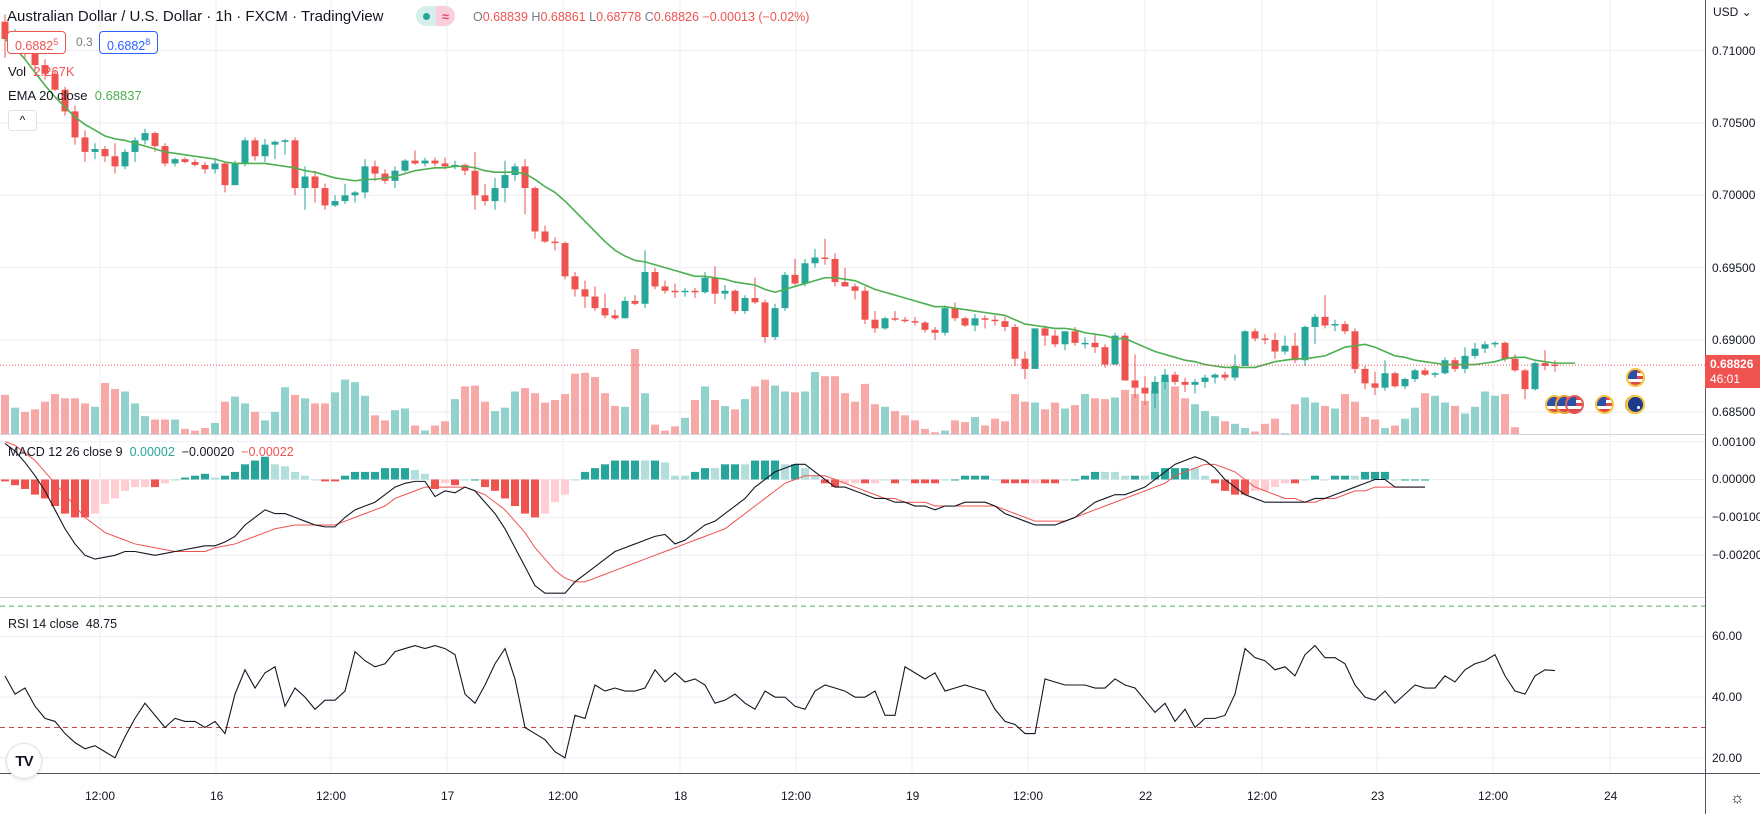  I want to click on au-flag-icon, so click(1635, 404).